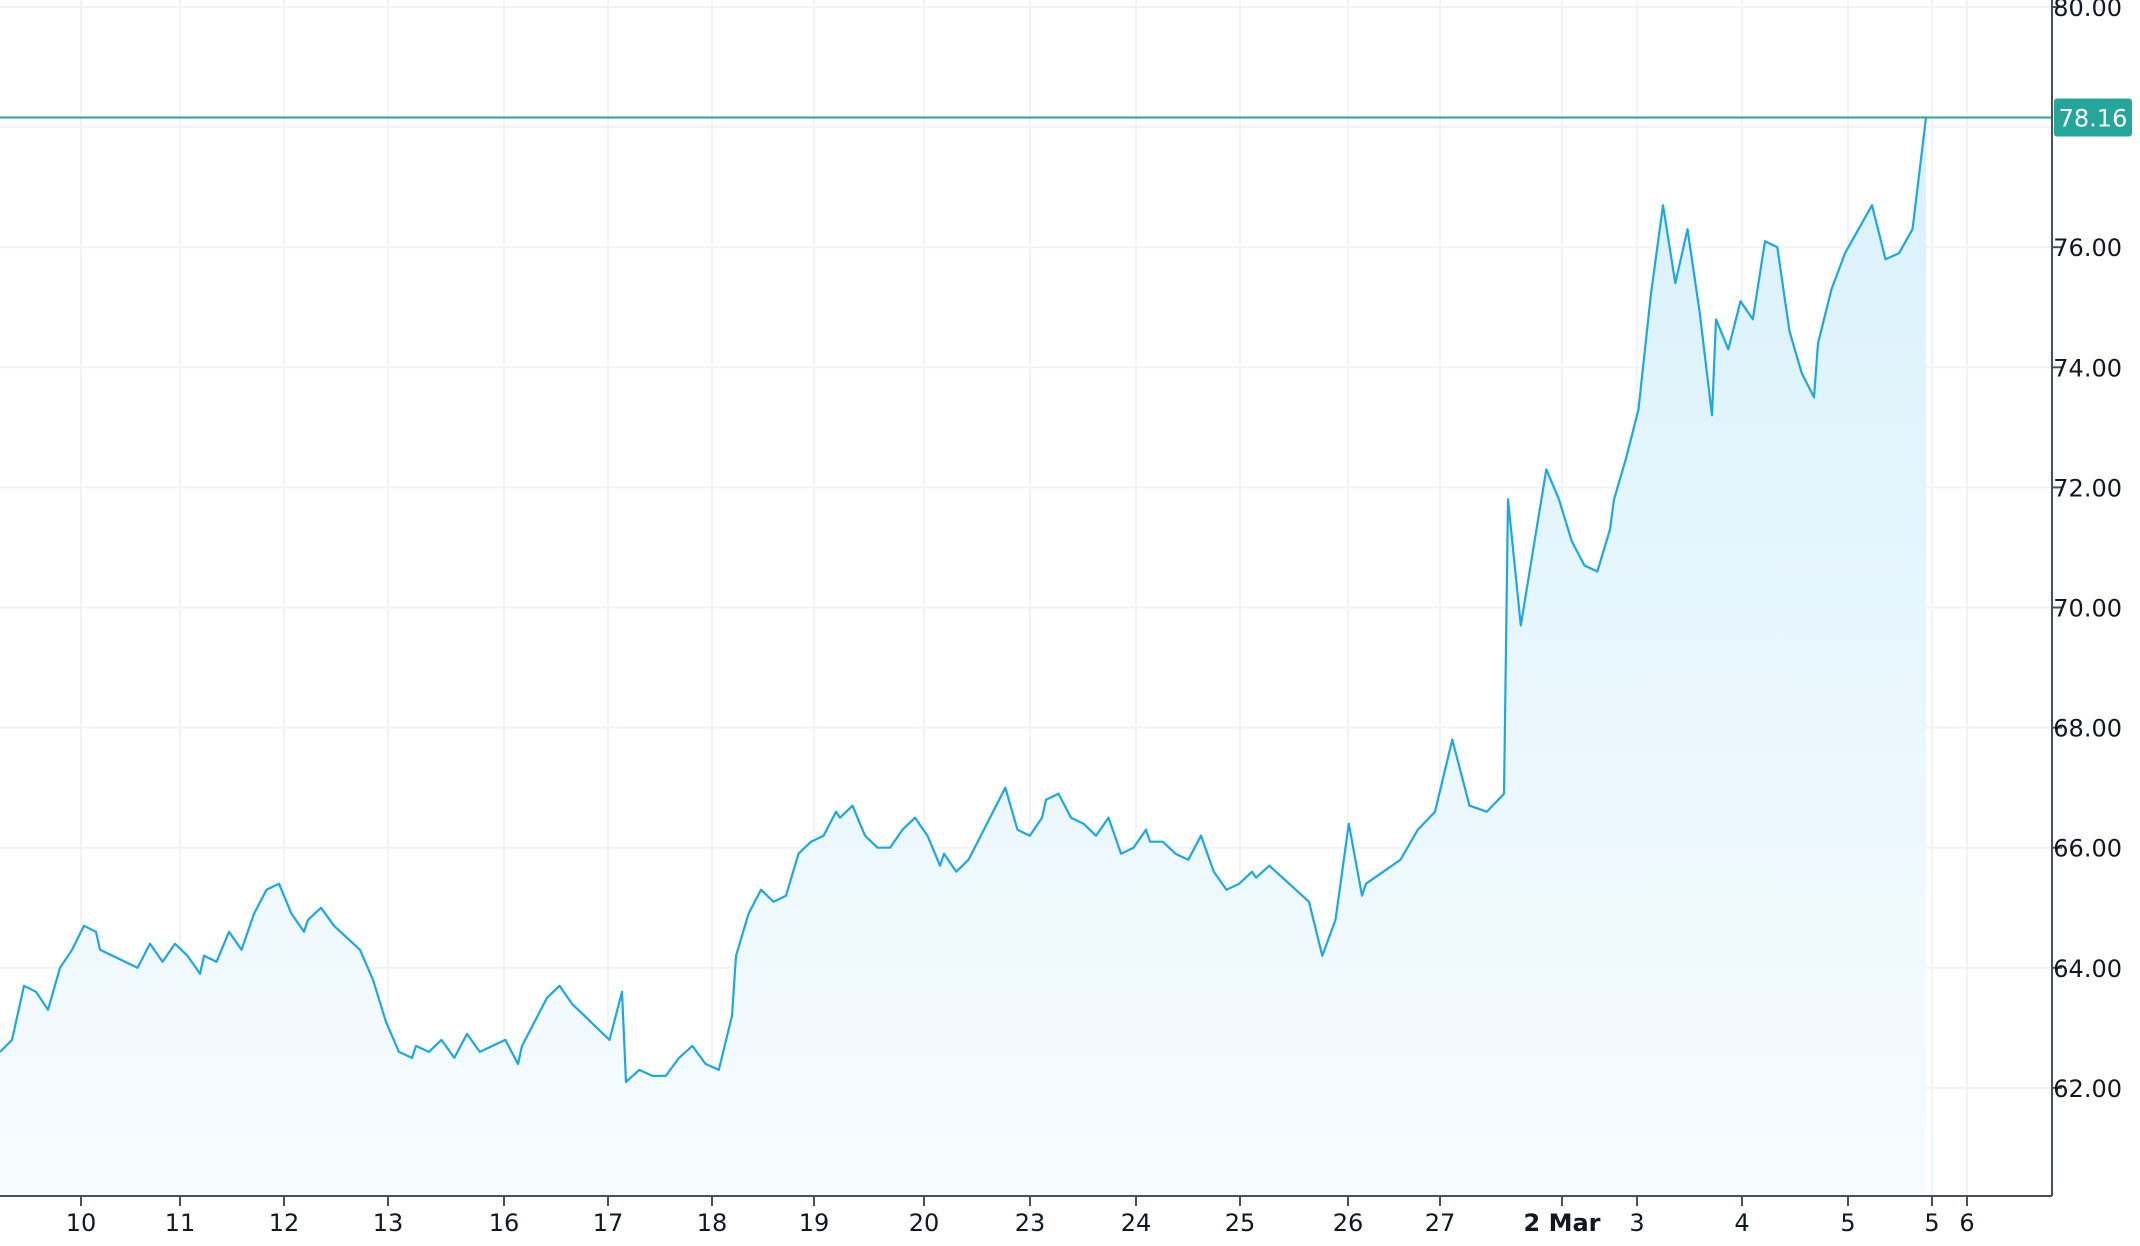  What do you see at coordinates (1741, 1223) in the screenshot?
I see `x-tick-label: 4` at bounding box center [1741, 1223].